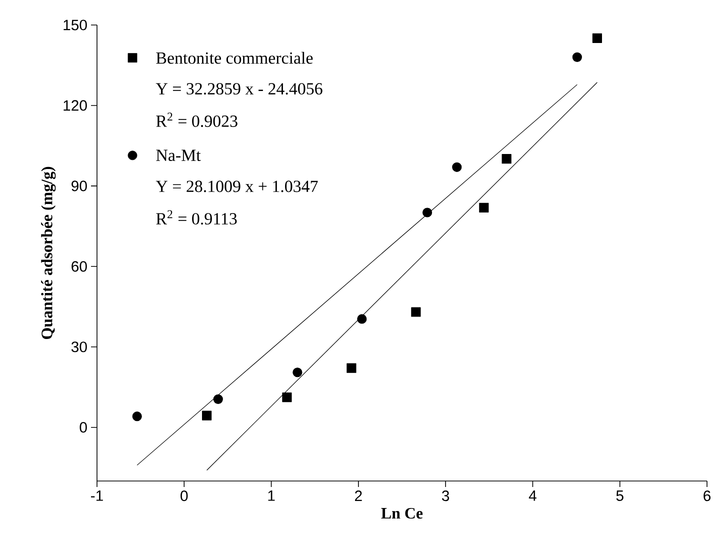 The height and width of the screenshot is (552, 720). I want to click on x-tick-label: 6, so click(707, 496).